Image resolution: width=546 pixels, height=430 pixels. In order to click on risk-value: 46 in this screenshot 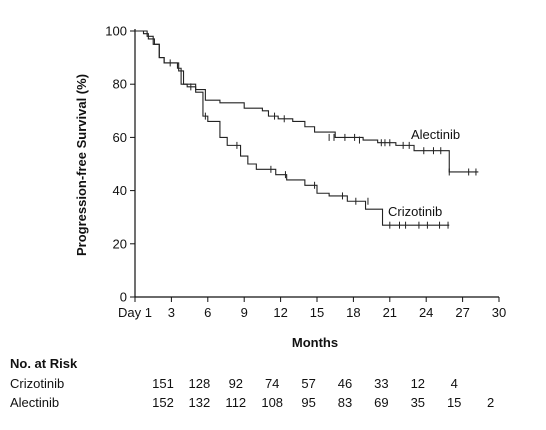, I will do `click(345, 383)`.